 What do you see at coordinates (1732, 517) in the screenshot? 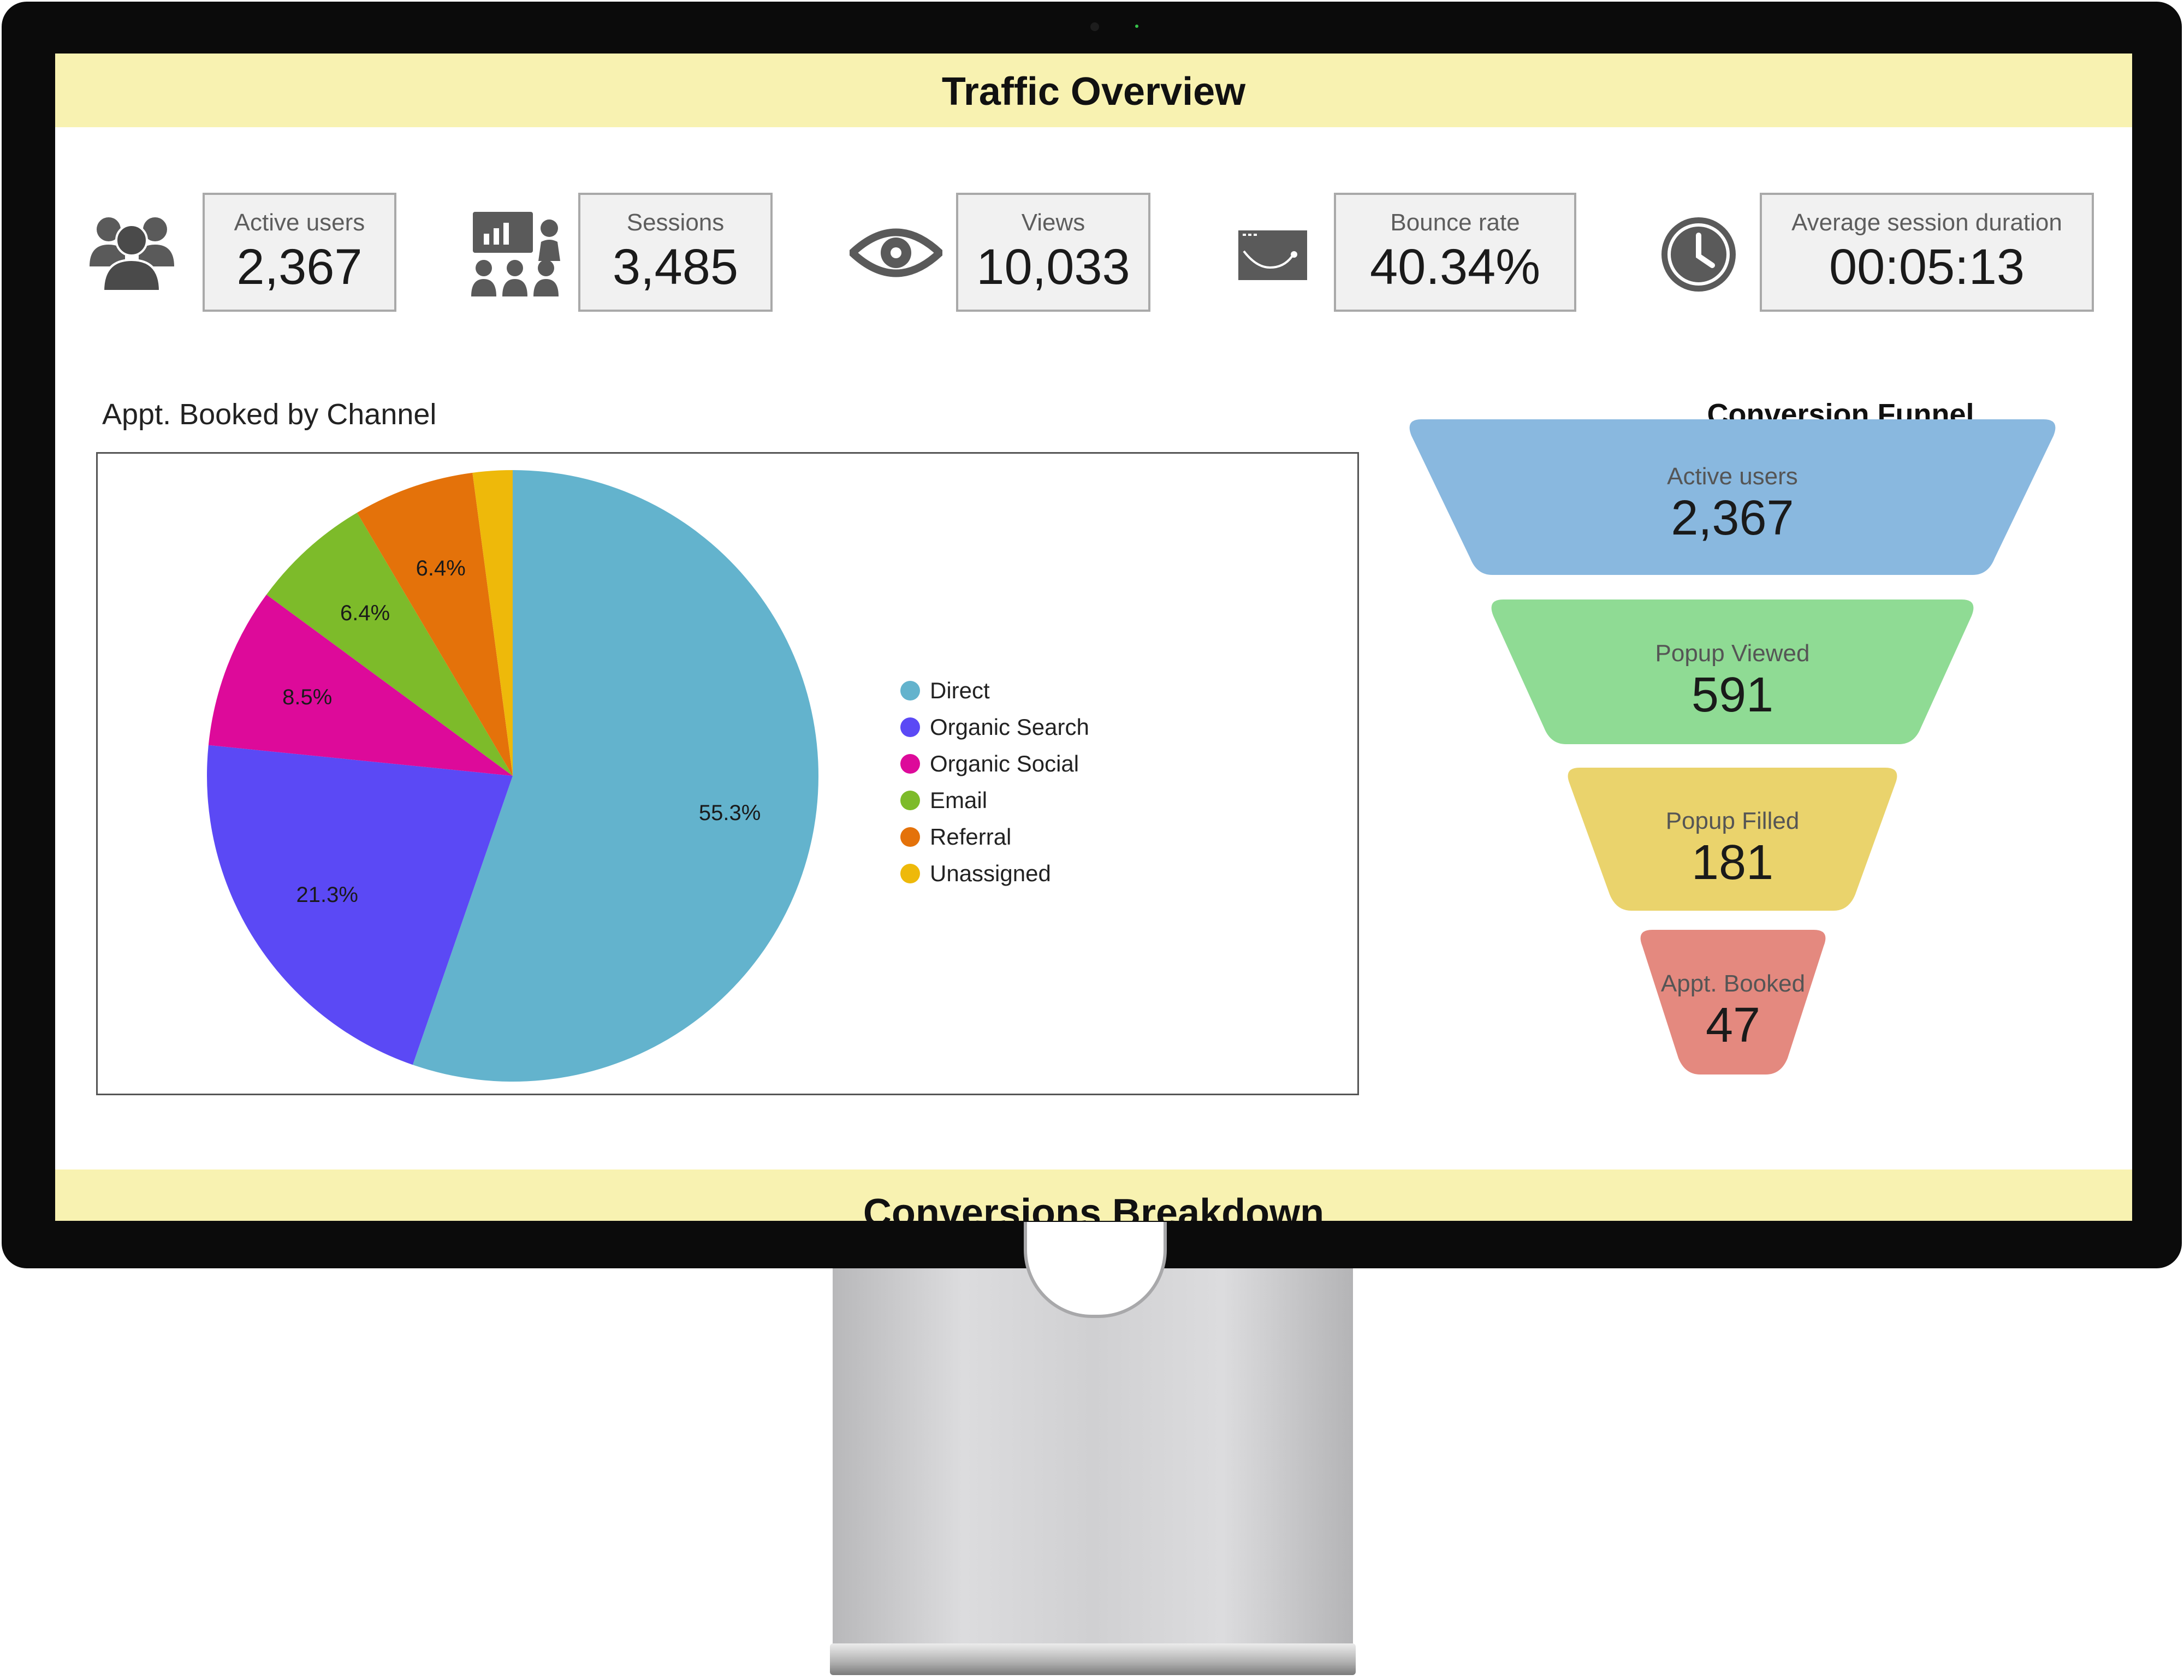
I see `funnel-stage-value: 2,367` at bounding box center [1732, 517].